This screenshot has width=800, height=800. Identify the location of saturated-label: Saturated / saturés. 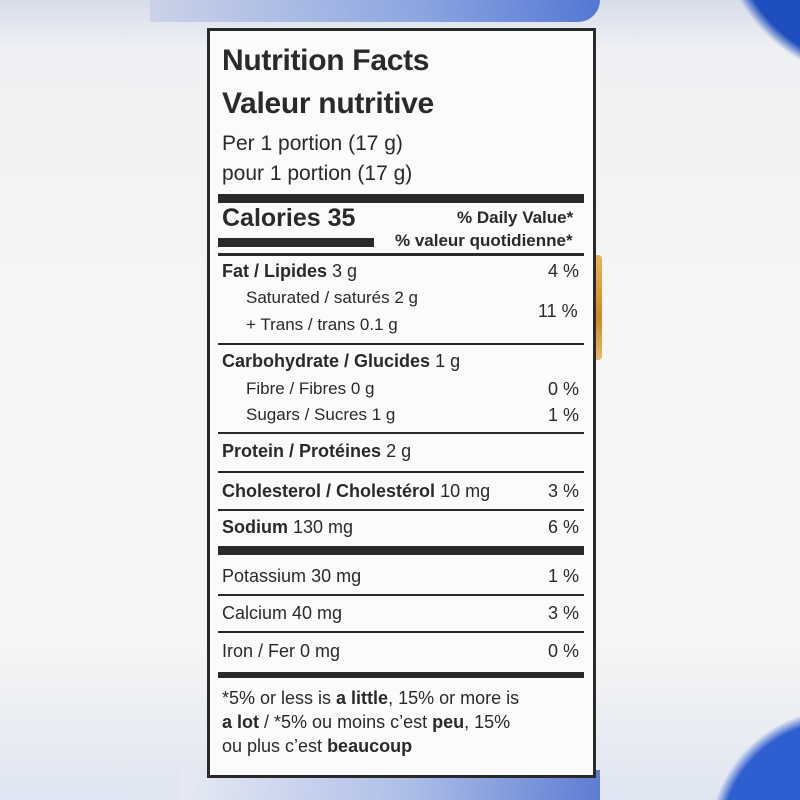
(318, 297).